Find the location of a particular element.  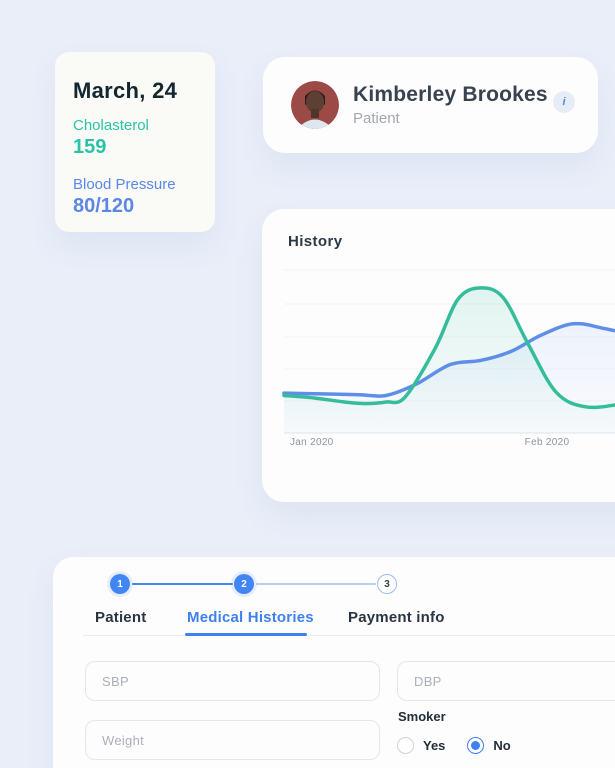

step-3: 3 is located at coordinates (387, 584).